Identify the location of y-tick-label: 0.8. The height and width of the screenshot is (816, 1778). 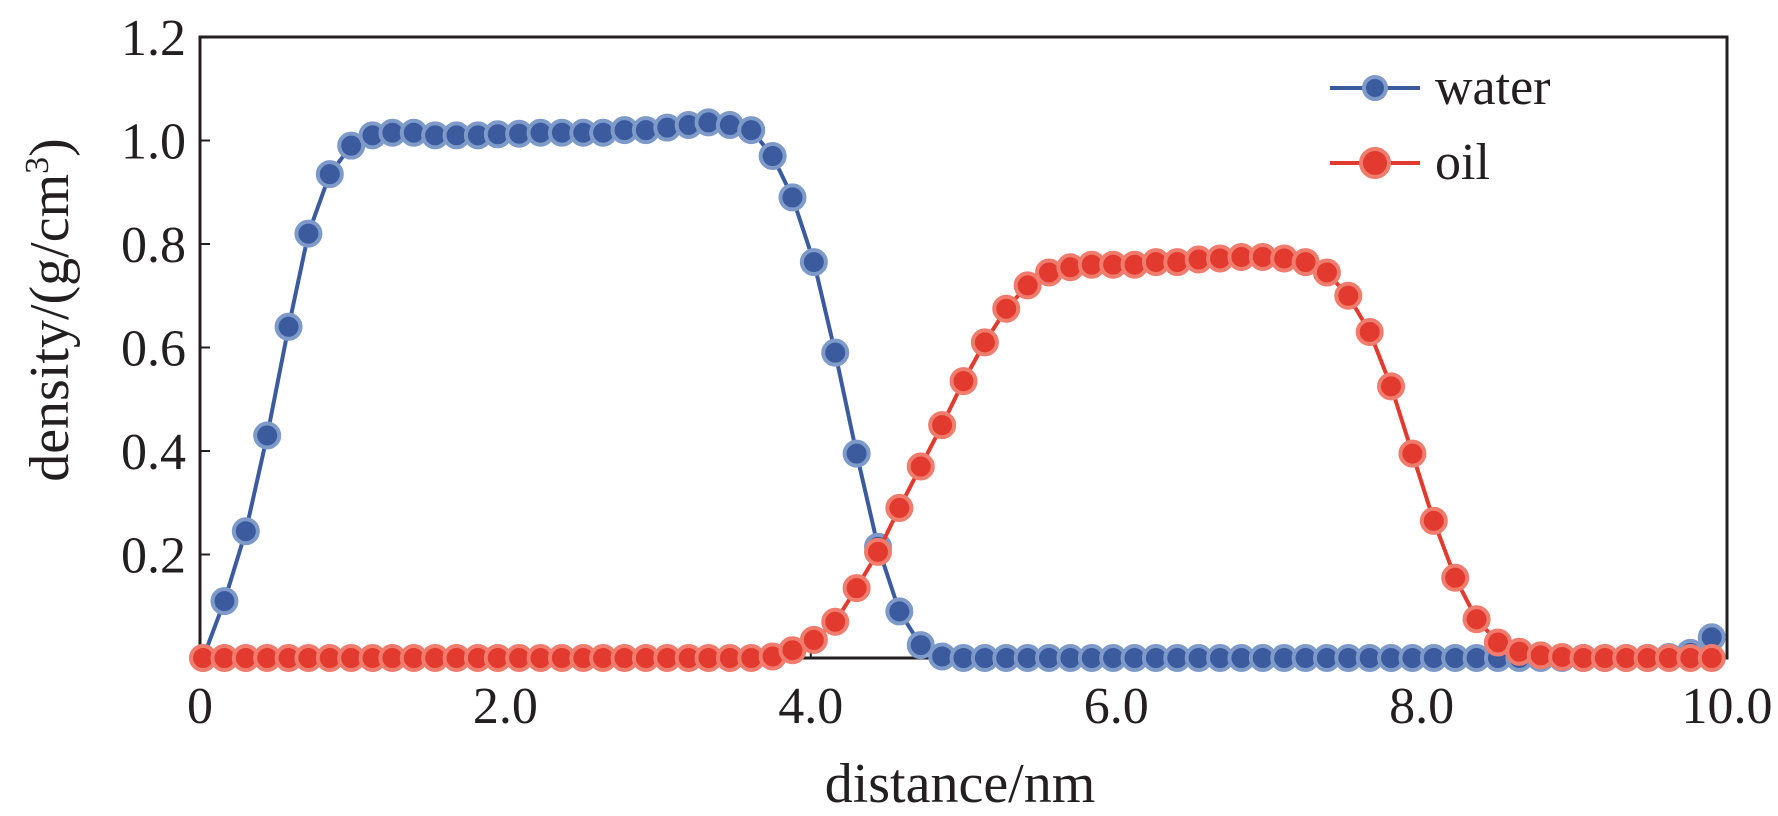
(153, 245).